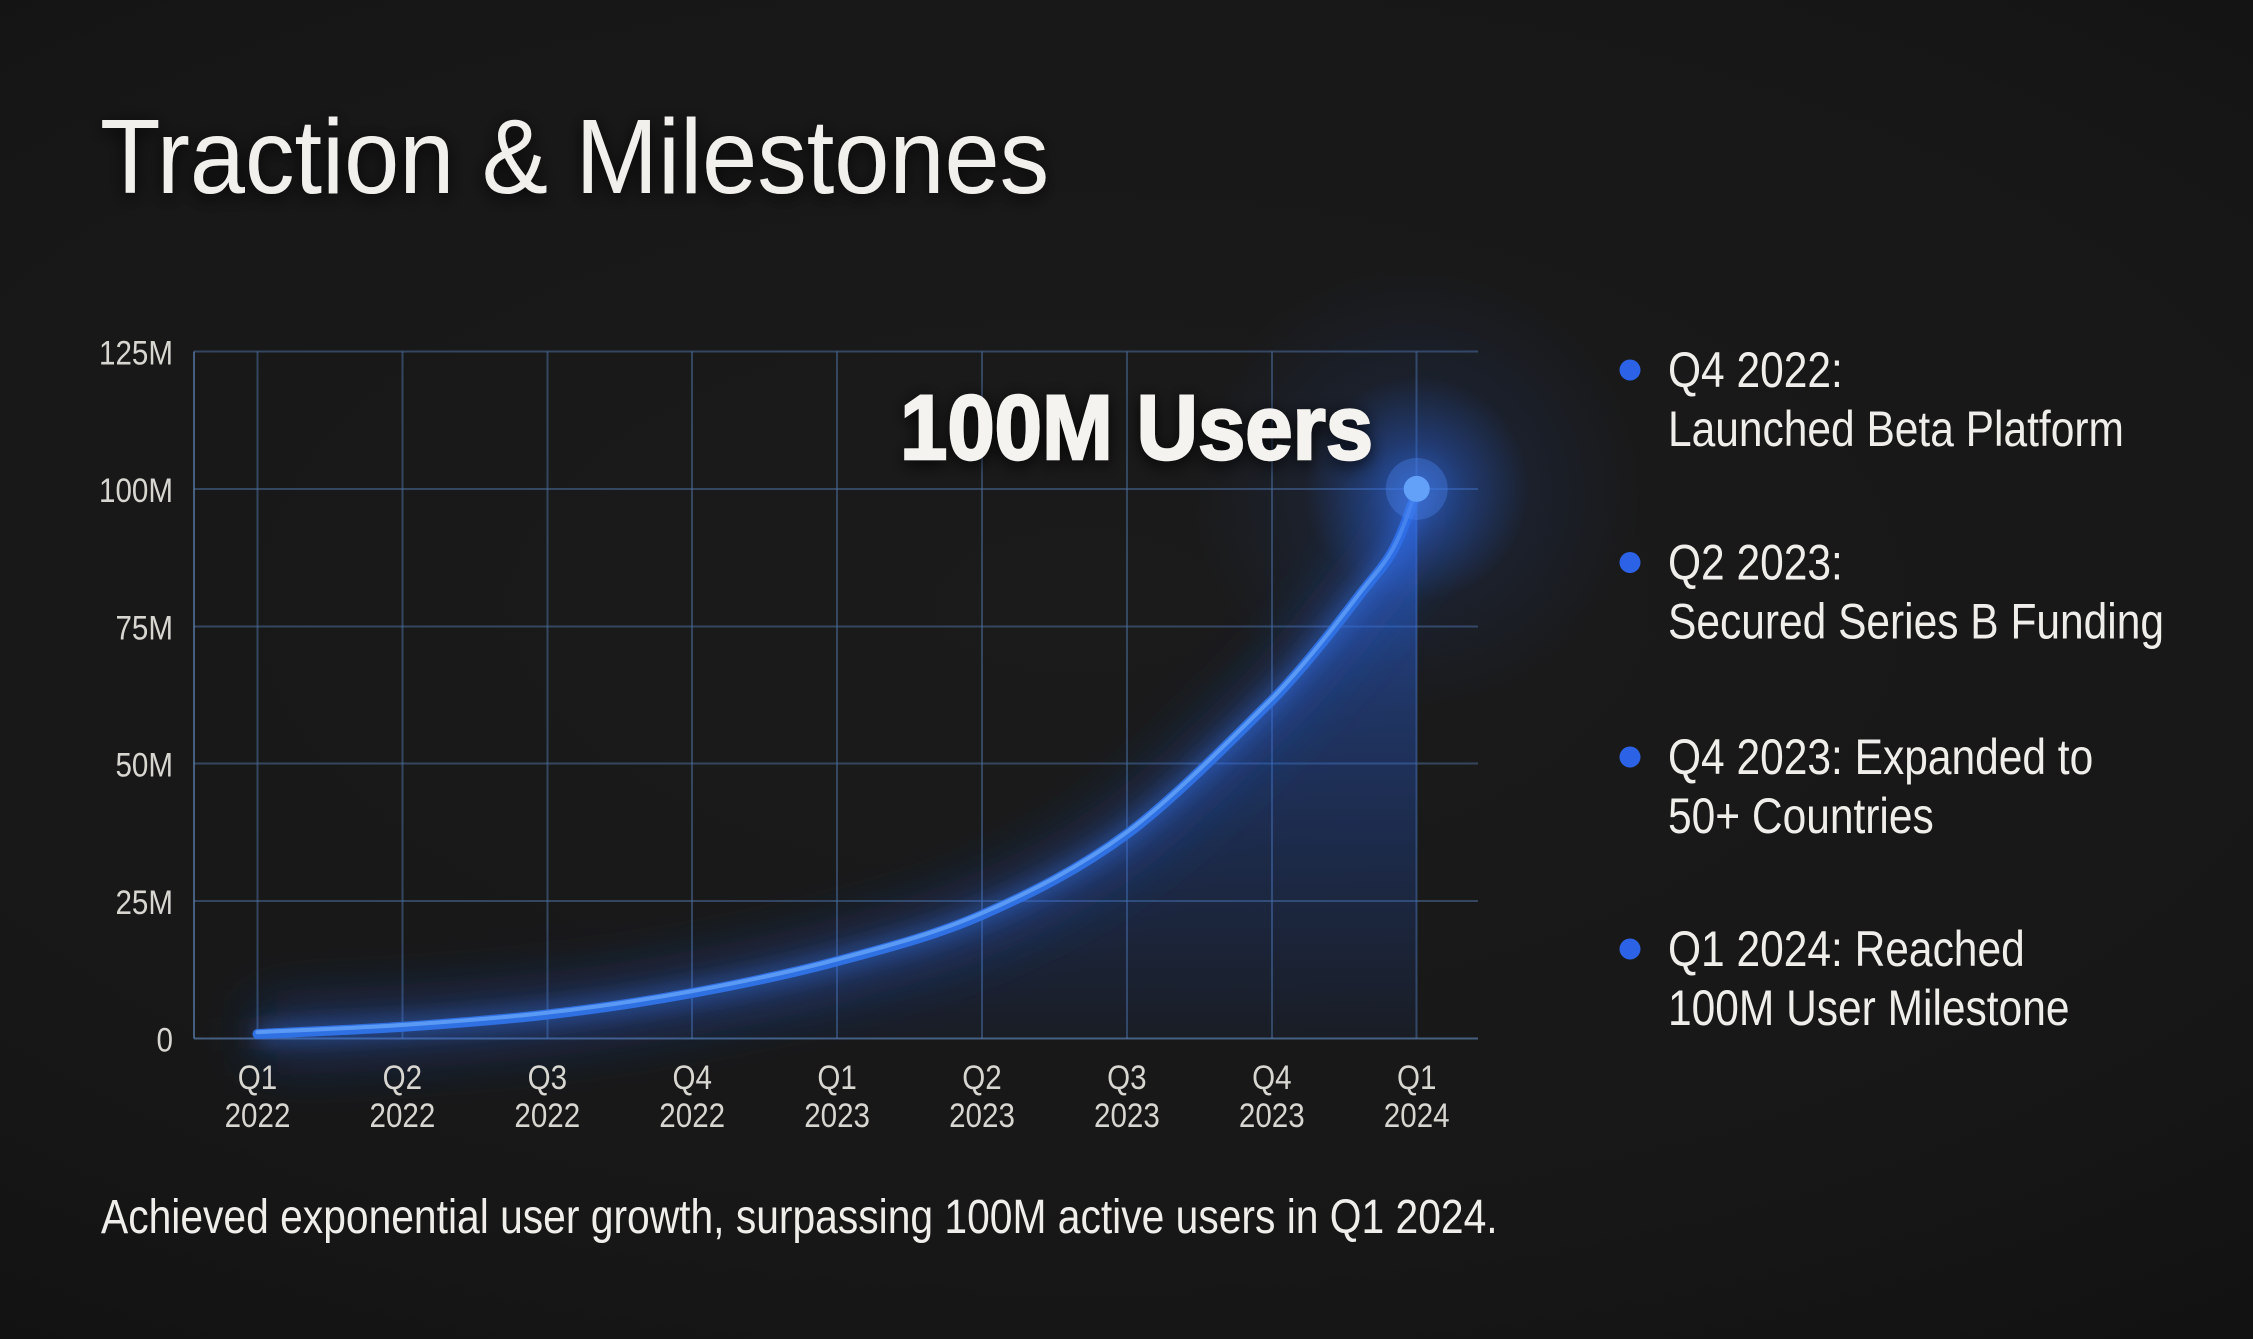 This screenshot has width=2253, height=1339. I want to click on svg-text: 75M, so click(144, 627).